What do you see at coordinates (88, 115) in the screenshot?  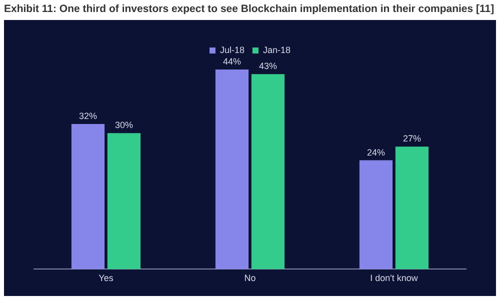 I see `data-label: 32%` at bounding box center [88, 115].